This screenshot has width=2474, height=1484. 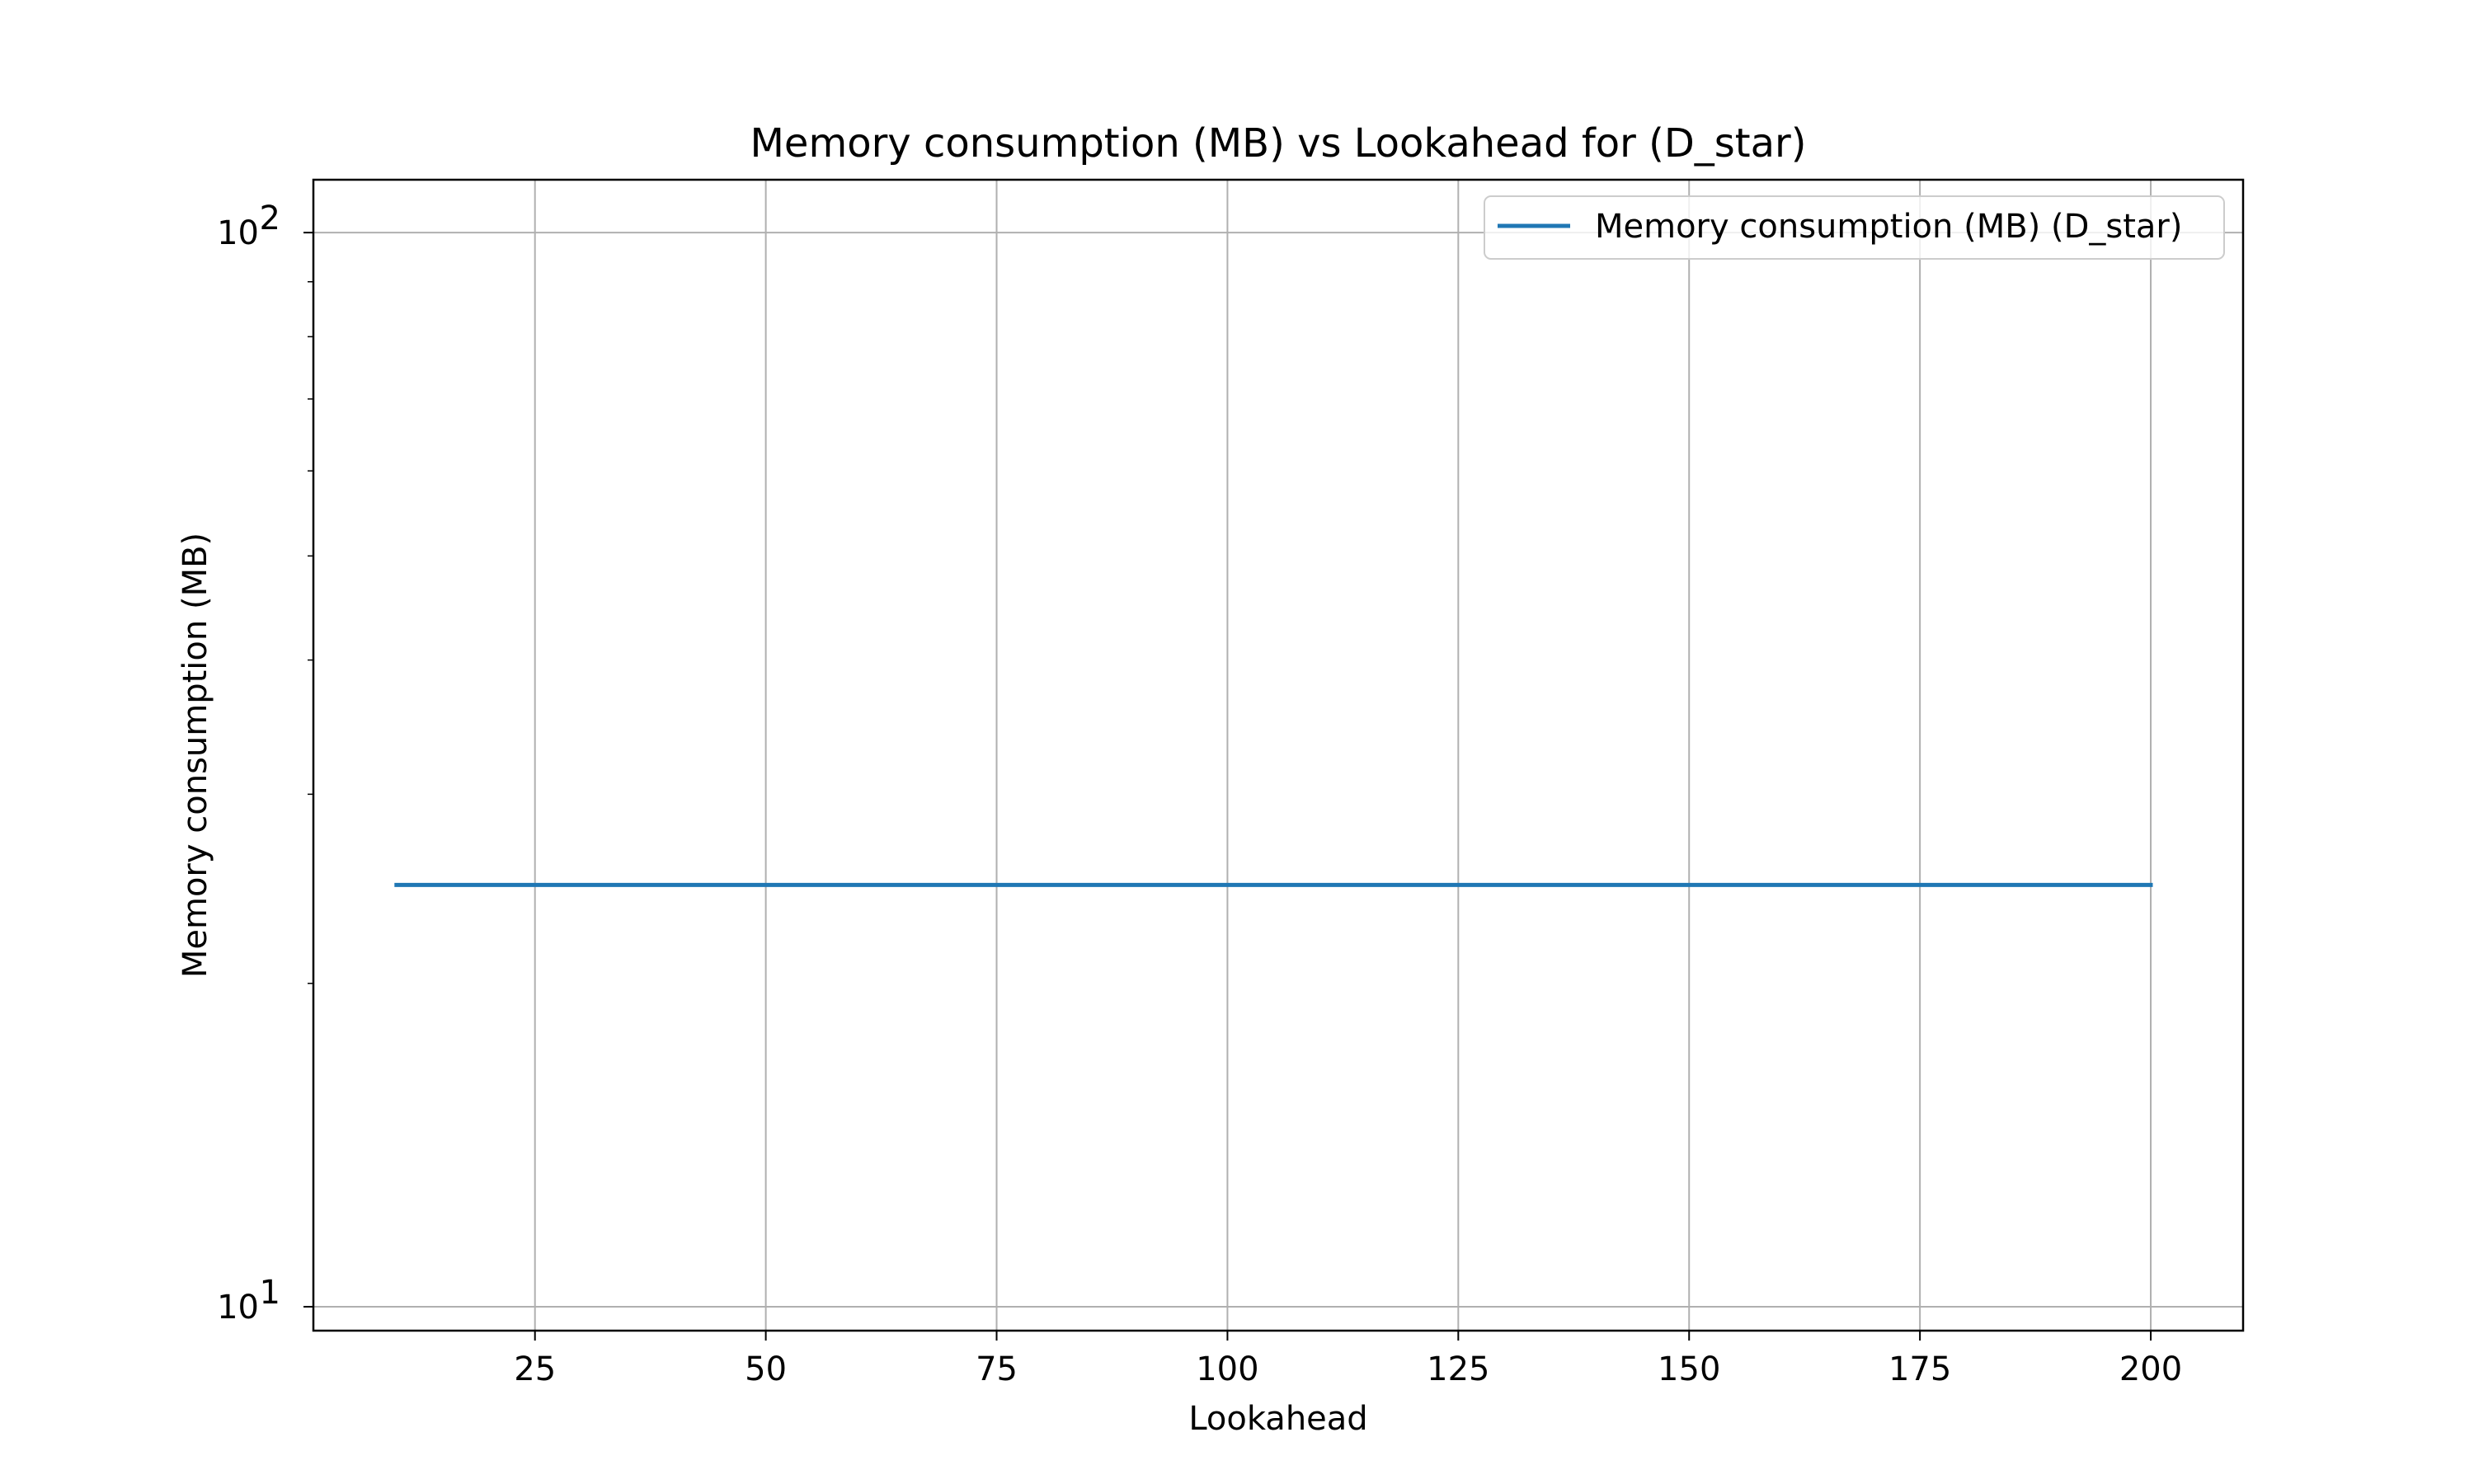 What do you see at coordinates (270, 219) in the screenshot?
I see `y-tick-exponent: 2` at bounding box center [270, 219].